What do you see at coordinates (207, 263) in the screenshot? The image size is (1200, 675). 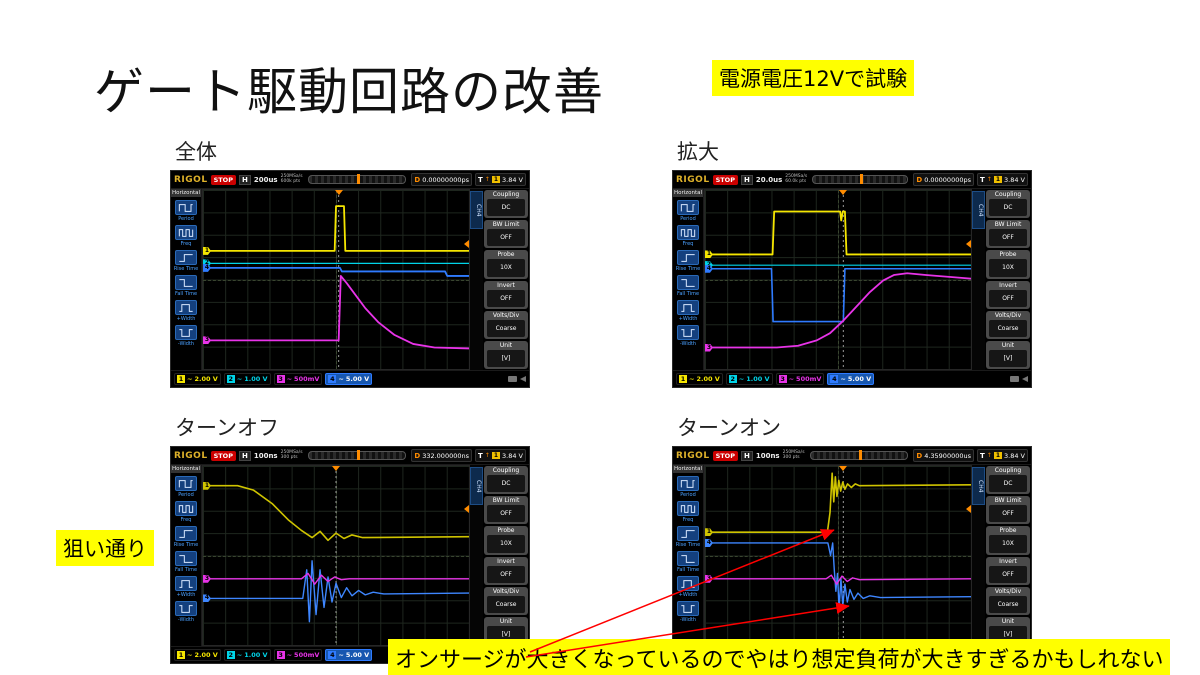 I see `channel-2-position-marker: 2` at bounding box center [207, 263].